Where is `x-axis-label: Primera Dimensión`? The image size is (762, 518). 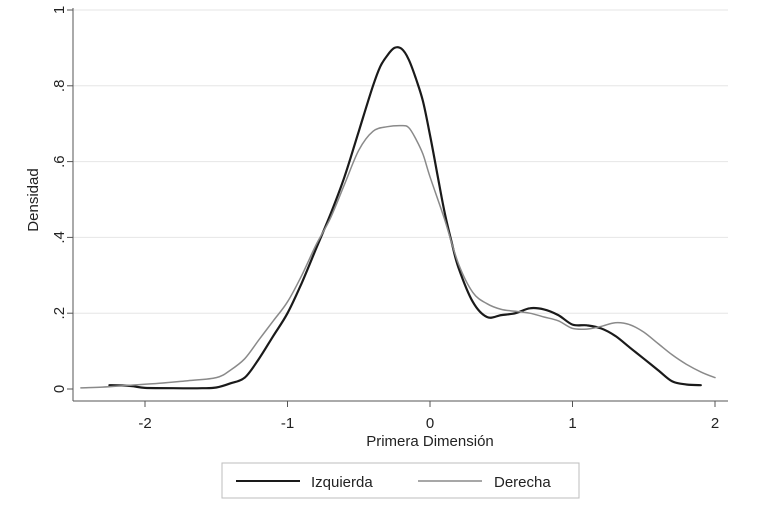 x-axis-label: Primera Dimensión is located at coordinates (430, 441).